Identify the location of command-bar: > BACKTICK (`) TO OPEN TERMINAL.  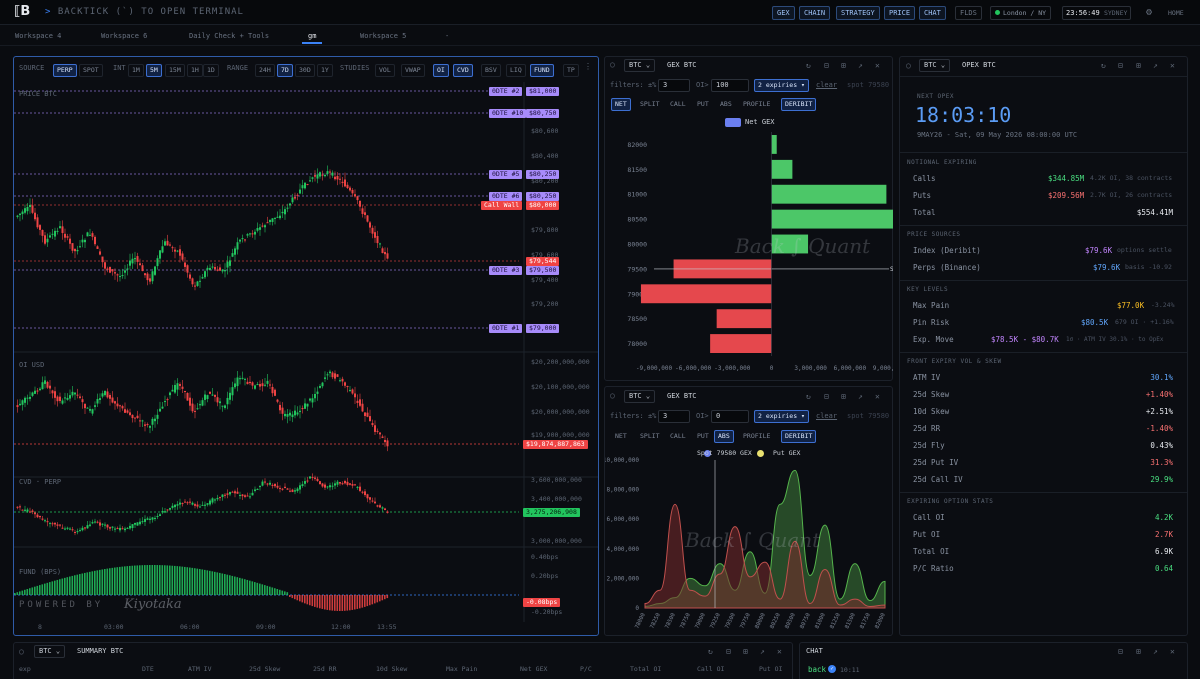
(144, 12).